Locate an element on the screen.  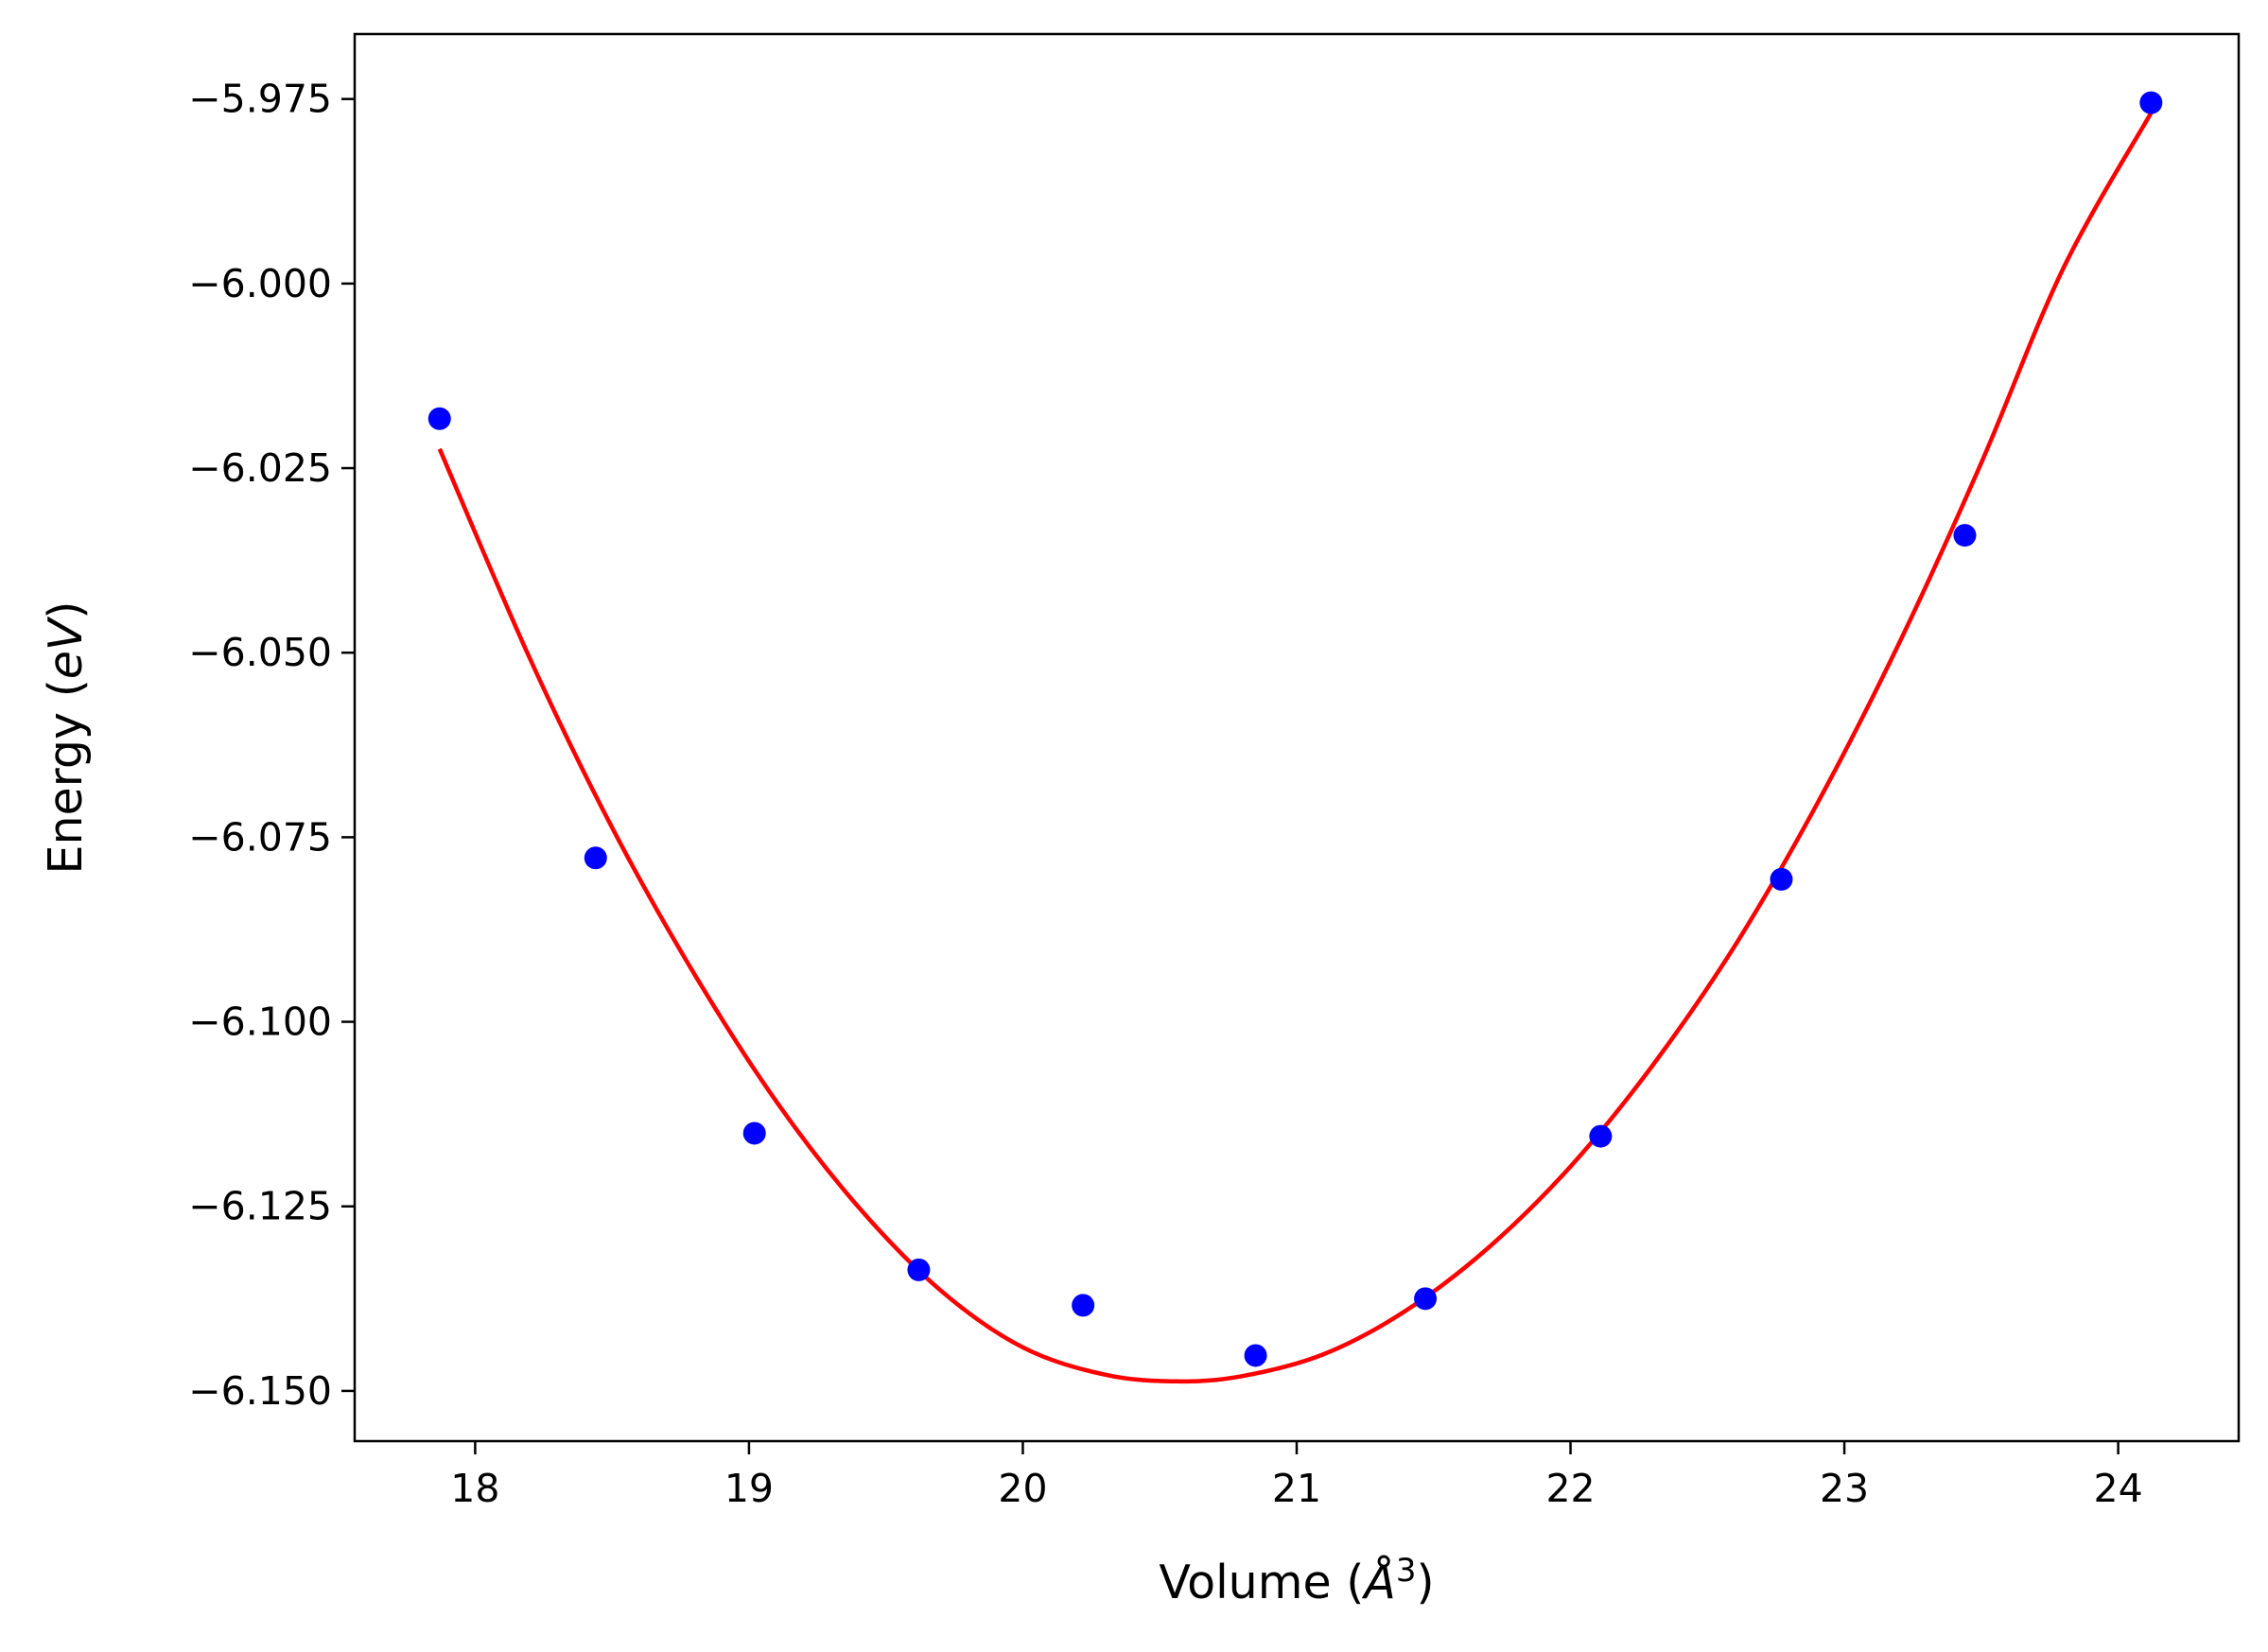
x-axis-title-symbol: Å is located at coordinates (1378, 1582).